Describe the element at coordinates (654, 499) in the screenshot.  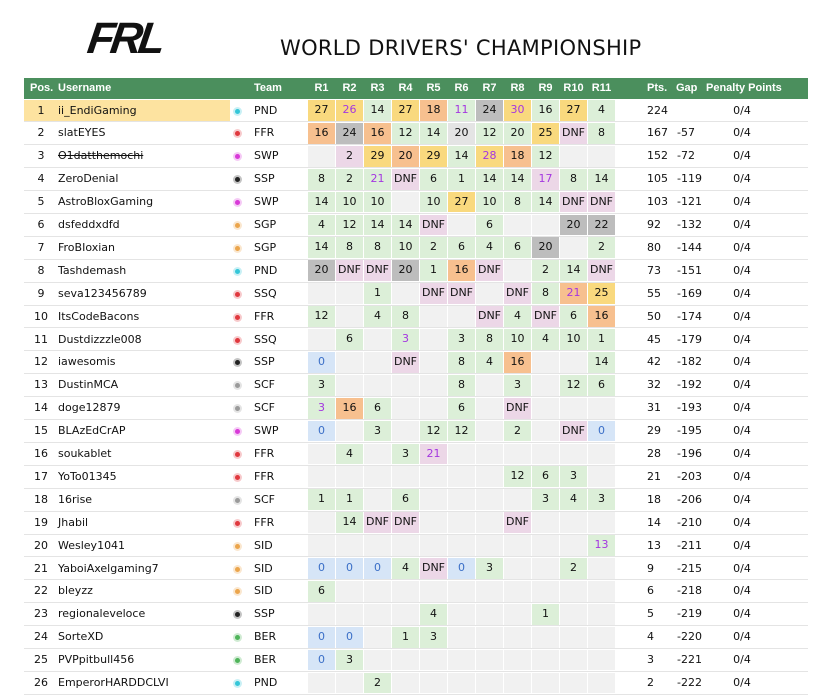
I see `points: 18` at that location.